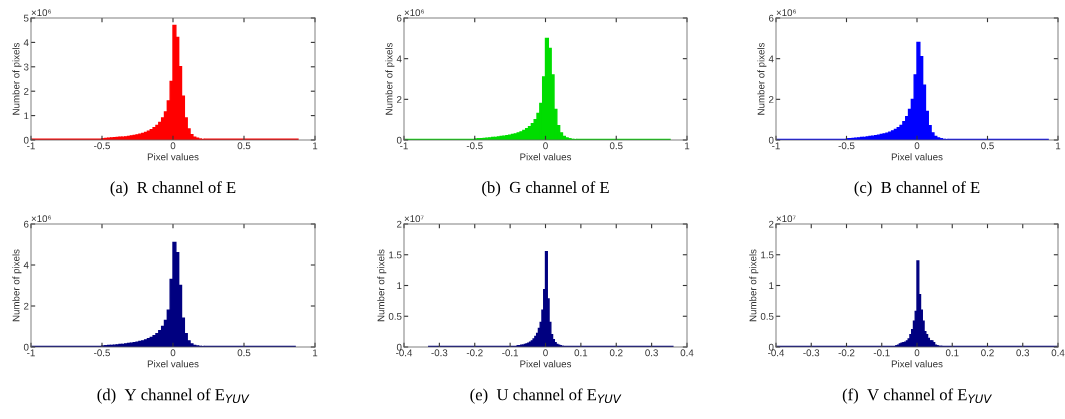  Describe the element at coordinates (173, 189) in the screenshot. I see `text: (a) R channel of E` at that location.